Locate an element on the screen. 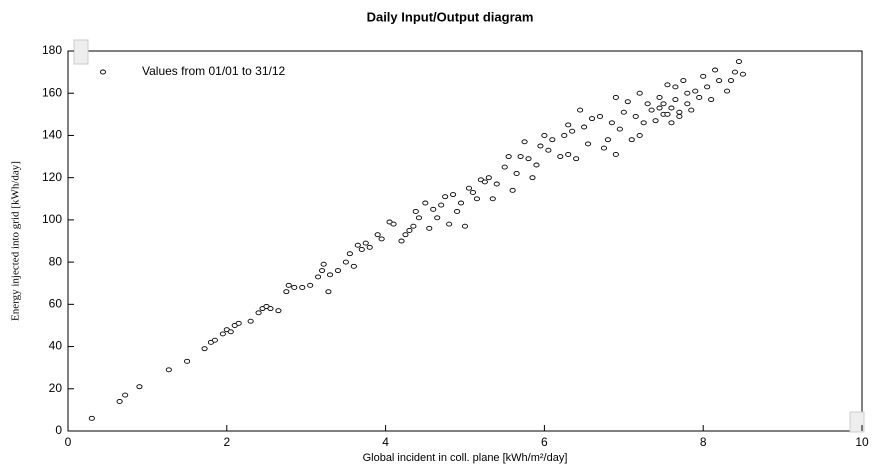  x-tick-label: 6 is located at coordinates (544, 442).